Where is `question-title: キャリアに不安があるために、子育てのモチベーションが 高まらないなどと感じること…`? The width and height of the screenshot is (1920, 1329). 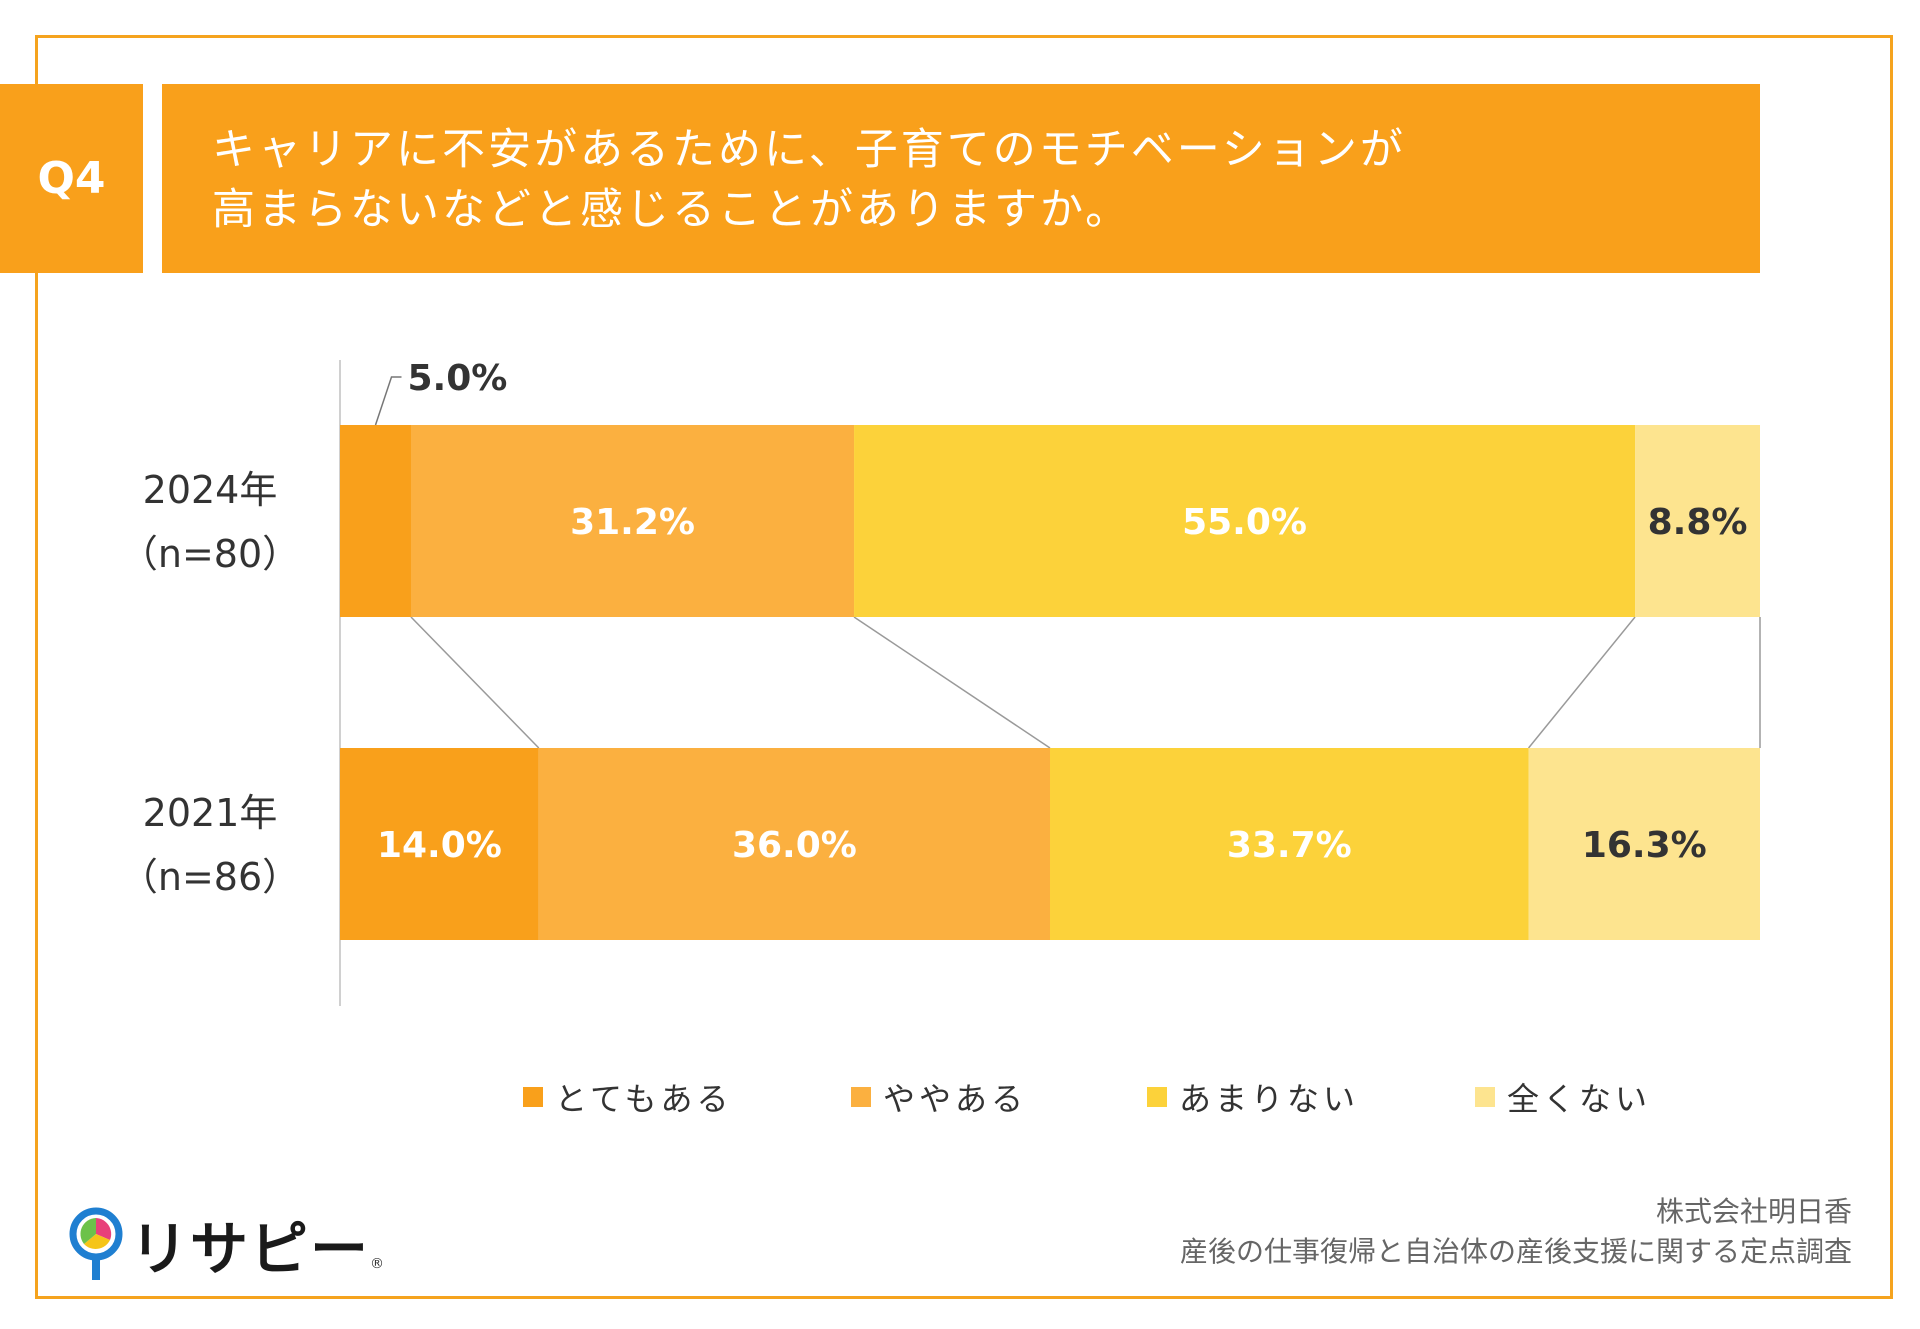
question-title: キャリアに不安があるために、子育てのモチベーションが 高まらないなどと感じること… is located at coordinates (961, 178).